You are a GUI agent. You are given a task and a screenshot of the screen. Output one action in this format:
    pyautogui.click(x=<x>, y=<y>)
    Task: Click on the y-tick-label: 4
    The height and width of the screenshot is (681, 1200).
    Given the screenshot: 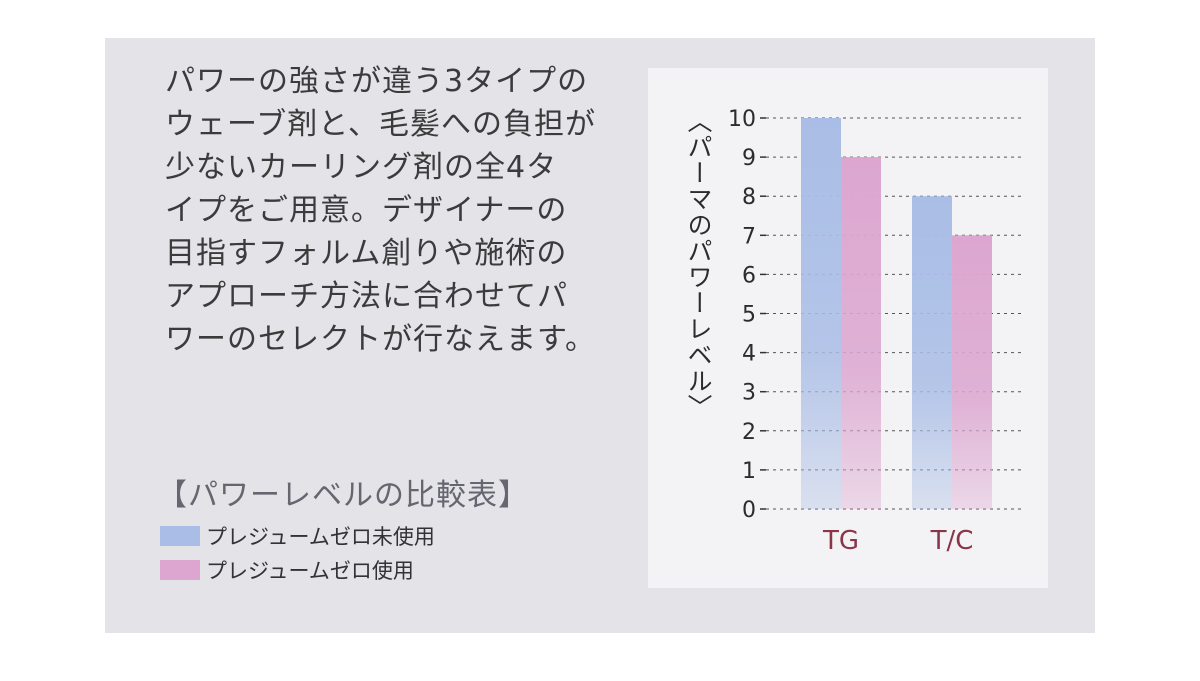 What is the action you would take?
    pyautogui.click(x=749, y=354)
    